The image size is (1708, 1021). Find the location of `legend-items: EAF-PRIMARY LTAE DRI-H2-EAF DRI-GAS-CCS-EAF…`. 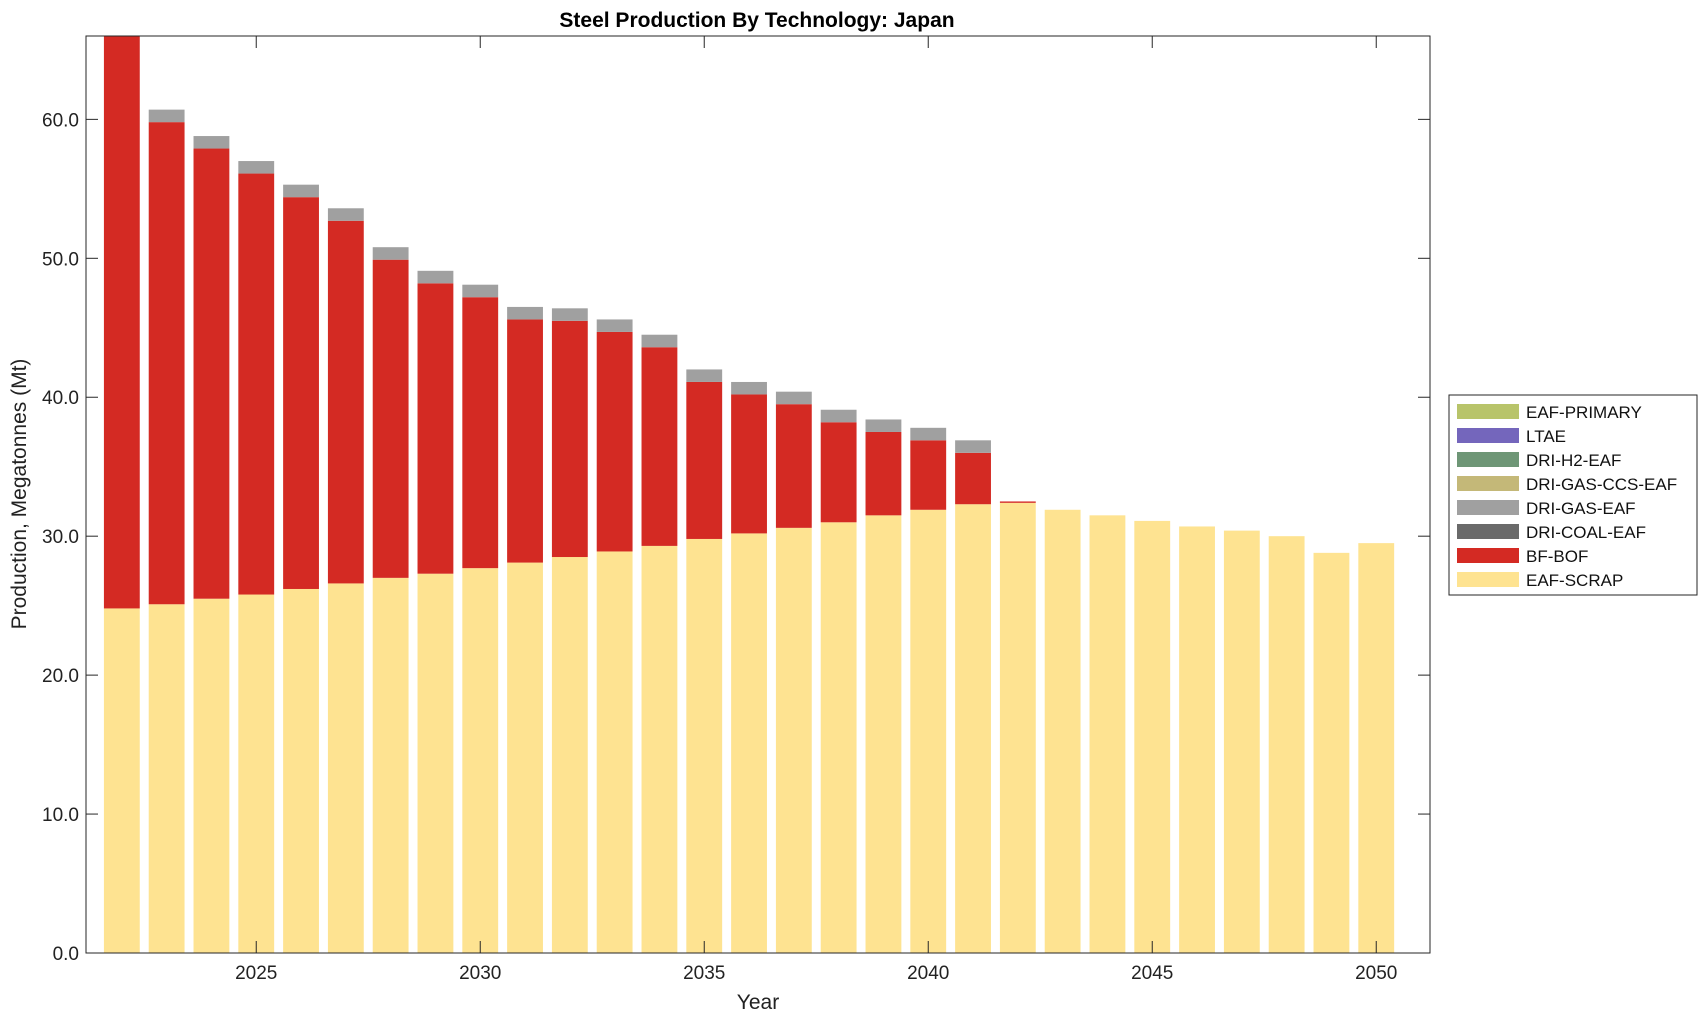

legend-items: EAF-PRIMARY LTAE DRI-H2-EAF DRI-GAS-CCS-EAF… is located at coordinates (1567, 496).